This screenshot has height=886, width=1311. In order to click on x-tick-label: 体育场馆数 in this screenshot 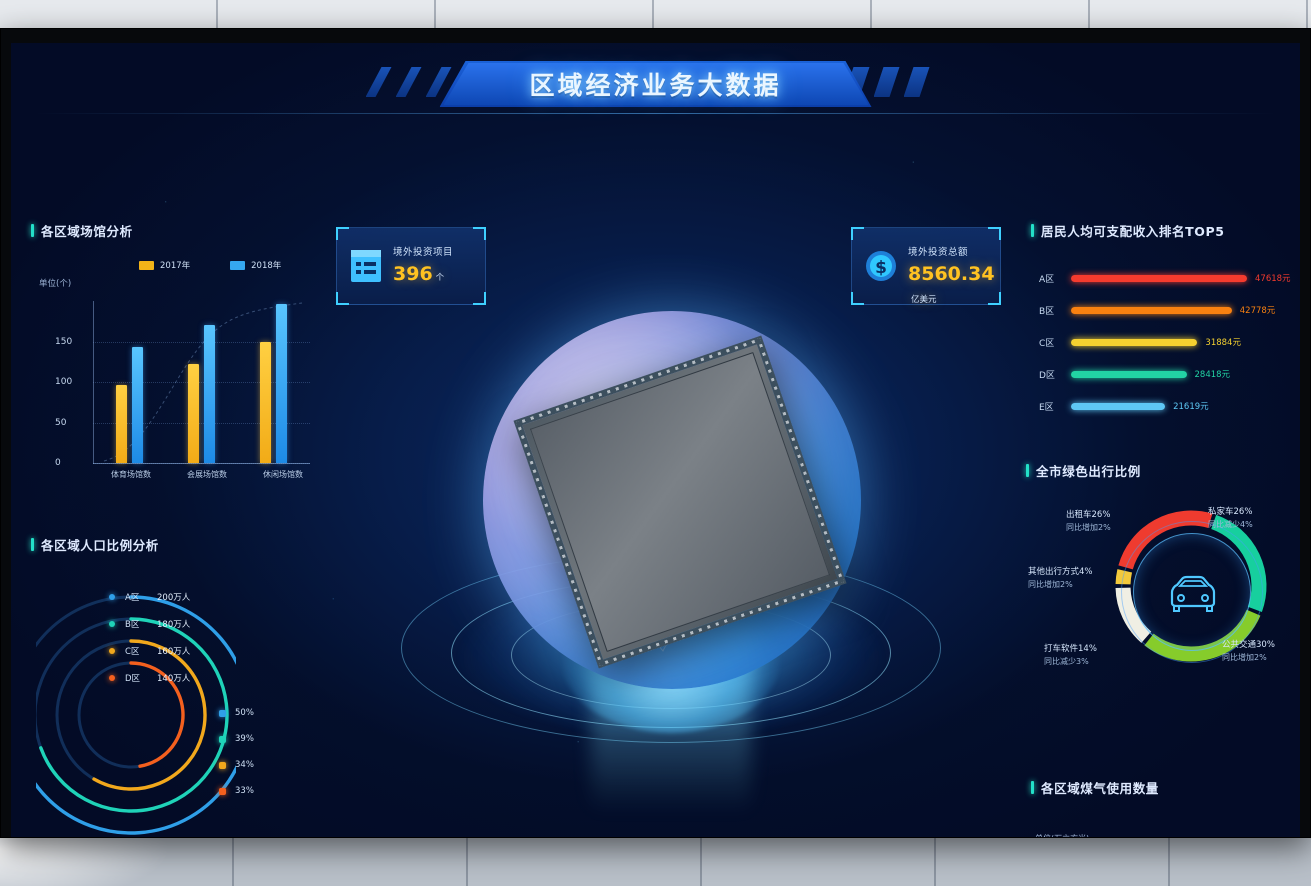, I will do `click(131, 474)`.